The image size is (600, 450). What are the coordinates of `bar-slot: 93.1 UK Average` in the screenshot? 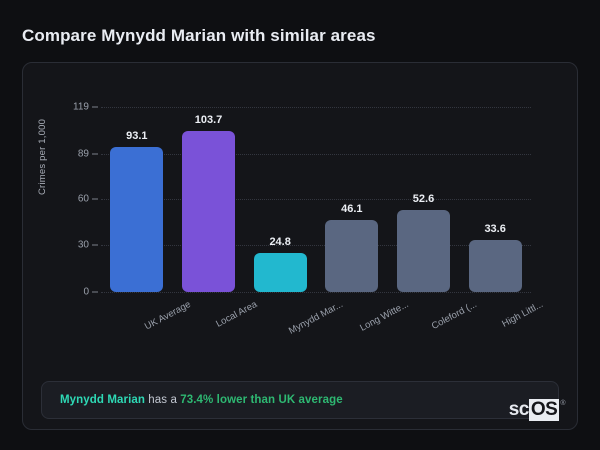 It's located at (151, 219).